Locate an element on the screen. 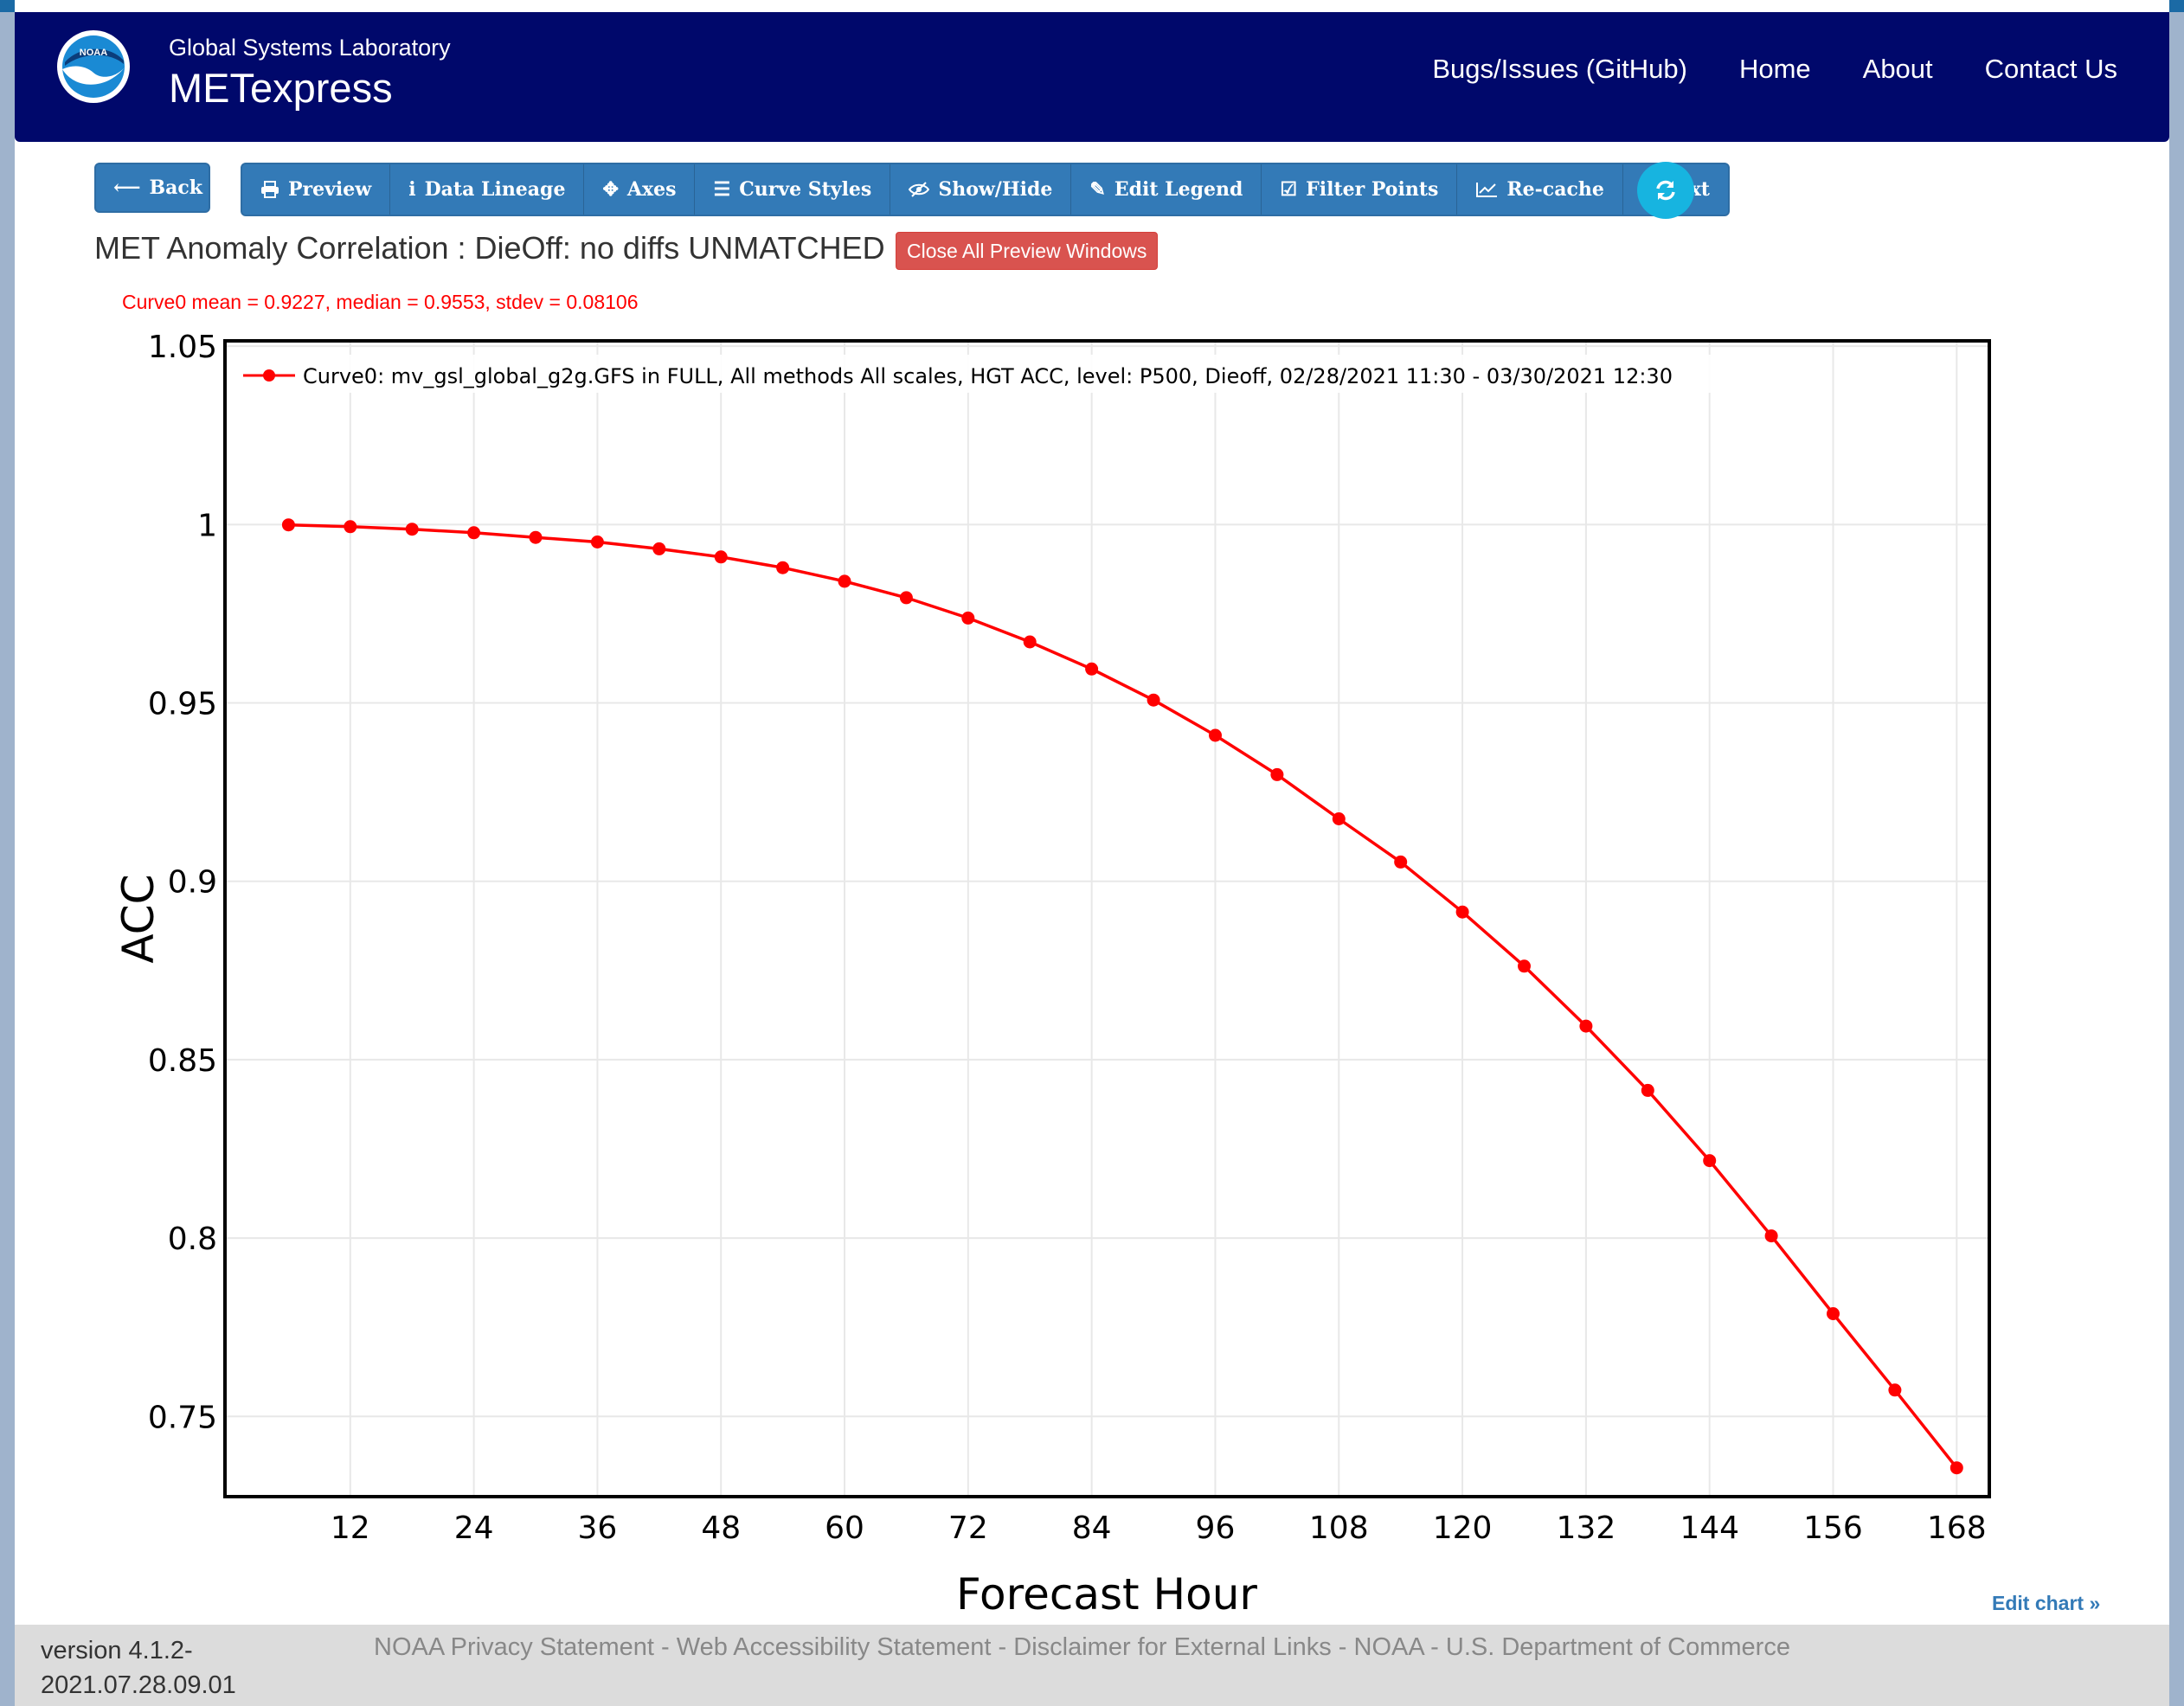  close-preview-windows-button: Close All Preview Windows is located at coordinates (1027, 251).